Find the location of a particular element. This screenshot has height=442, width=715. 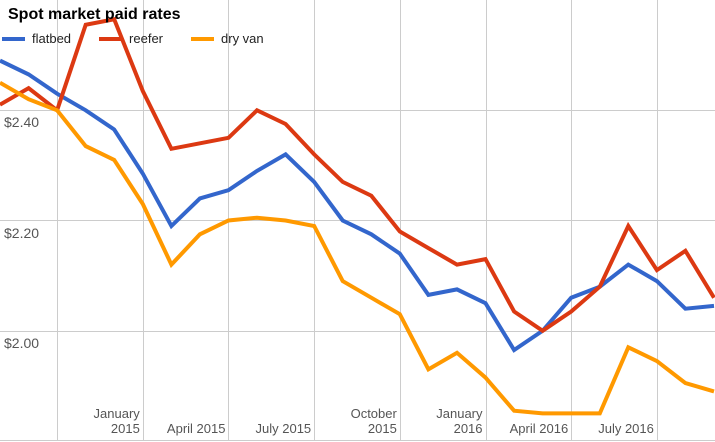

x-axis-label: October 2015 is located at coordinates (373, 421).